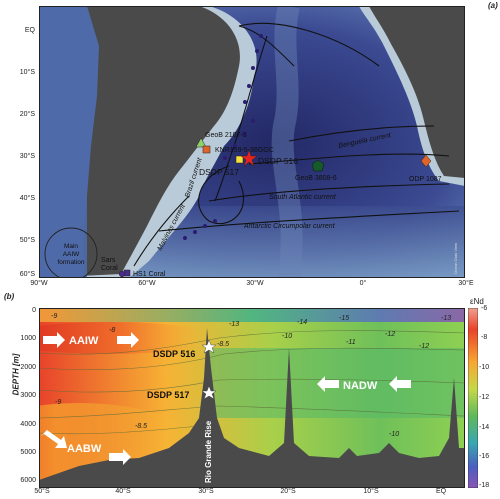 The height and width of the screenshot is (499, 500). I want to click on benguela-current-path, so click(349, 159).